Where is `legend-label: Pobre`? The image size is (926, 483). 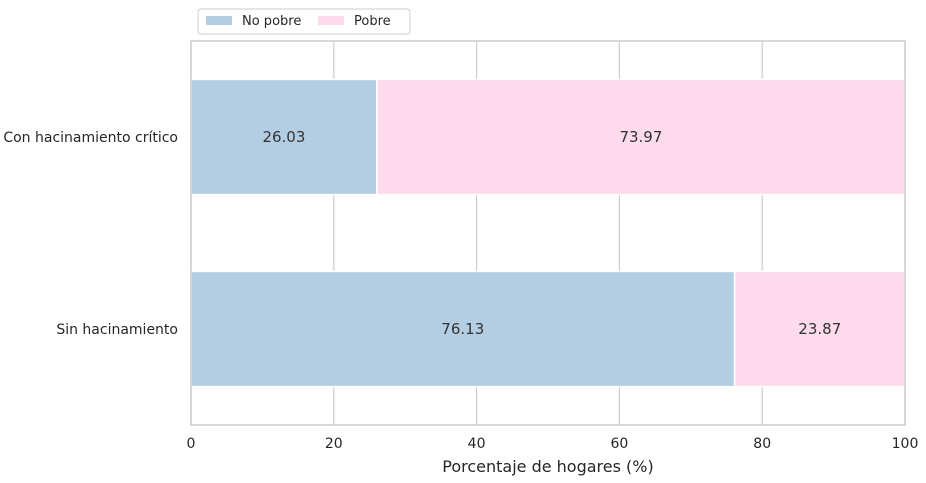 legend-label: Pobre is located at coordinates (372, 21).